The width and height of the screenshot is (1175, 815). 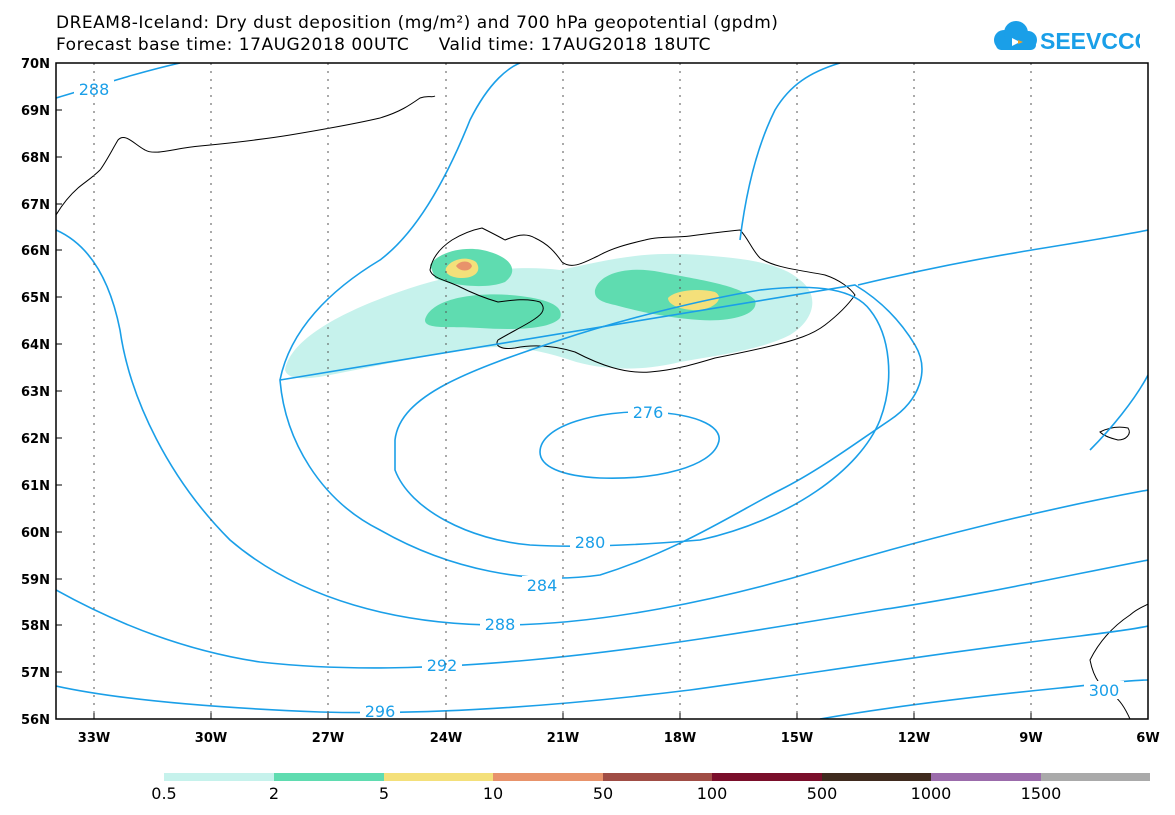 What do you see at coordinates (94, 738) in the screenshot?
I see `lon-label: 33W` at bounding box center [94, 738].